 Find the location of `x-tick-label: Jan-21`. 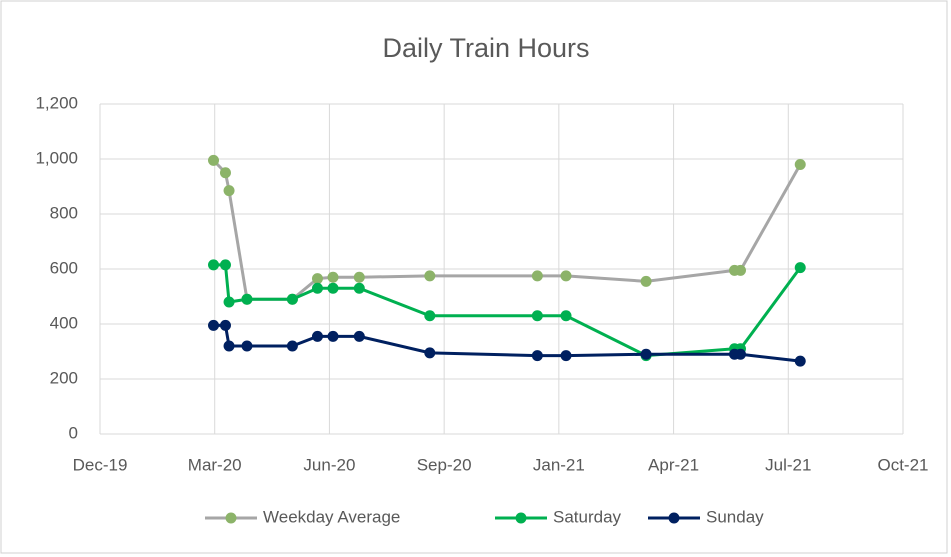

x-tick-label: Jan-21 is located at coordinates (559, 464).